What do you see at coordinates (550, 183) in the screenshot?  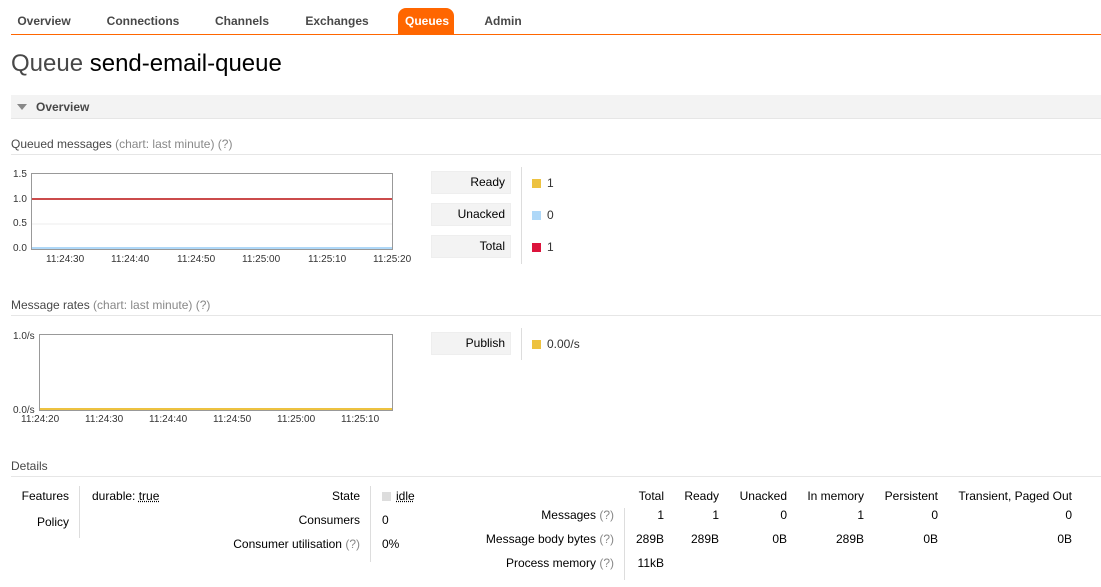 I see `legend-ready-value: 1` at bounding box center [550, 183].